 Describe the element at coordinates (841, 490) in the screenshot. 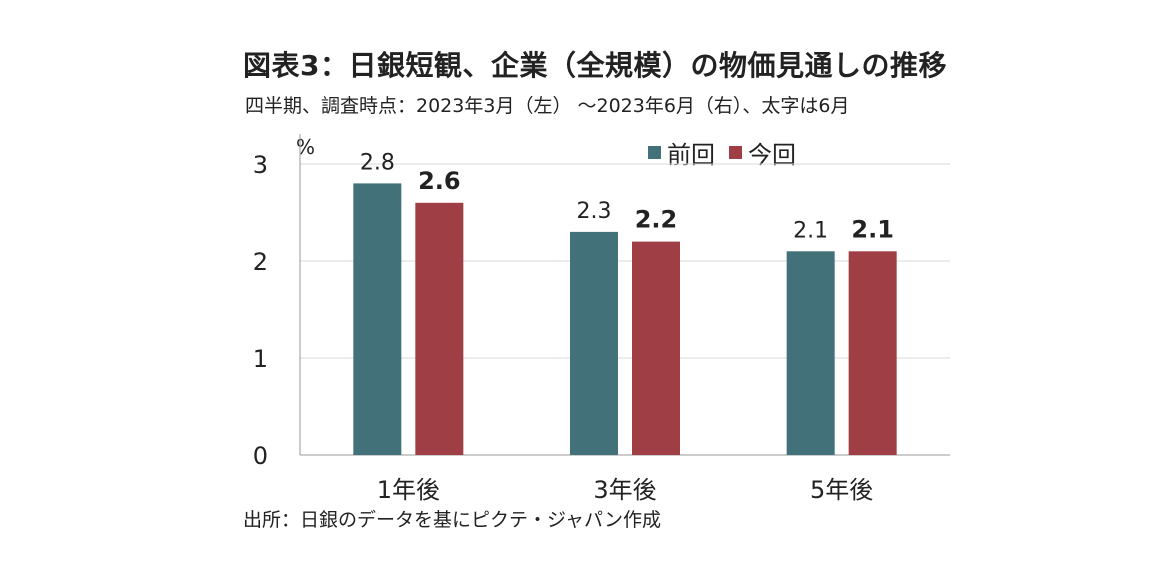

I see `x-tick-label: 5年後` at that location.